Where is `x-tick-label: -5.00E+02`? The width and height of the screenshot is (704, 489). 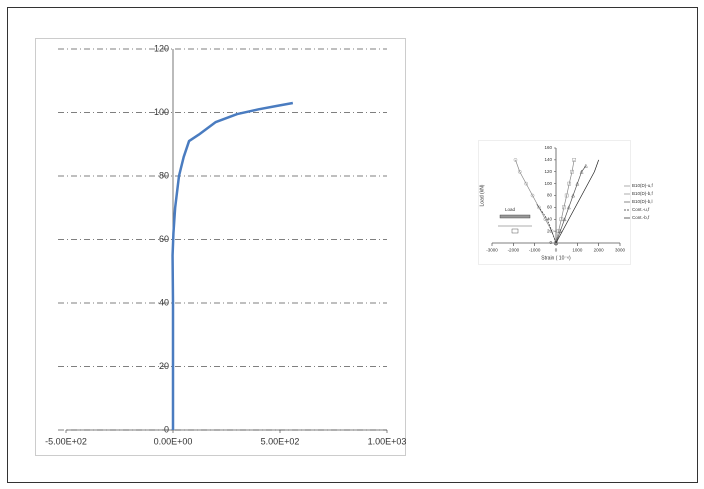
x-tick-label: -5.00E+02 is located at coordinates (66, 441).